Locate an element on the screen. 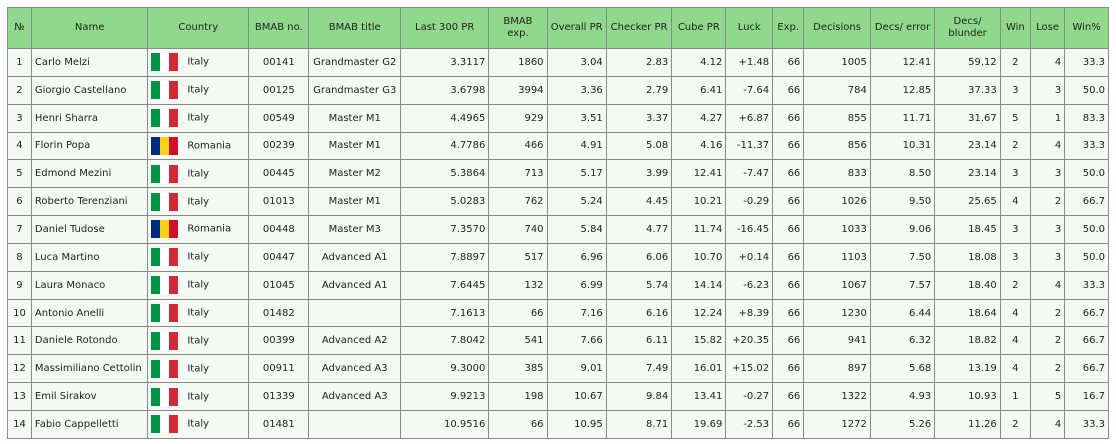 This screenshot has height=444, width=1116. cube-cell: 16.01 is located at coordinates (699, 369).